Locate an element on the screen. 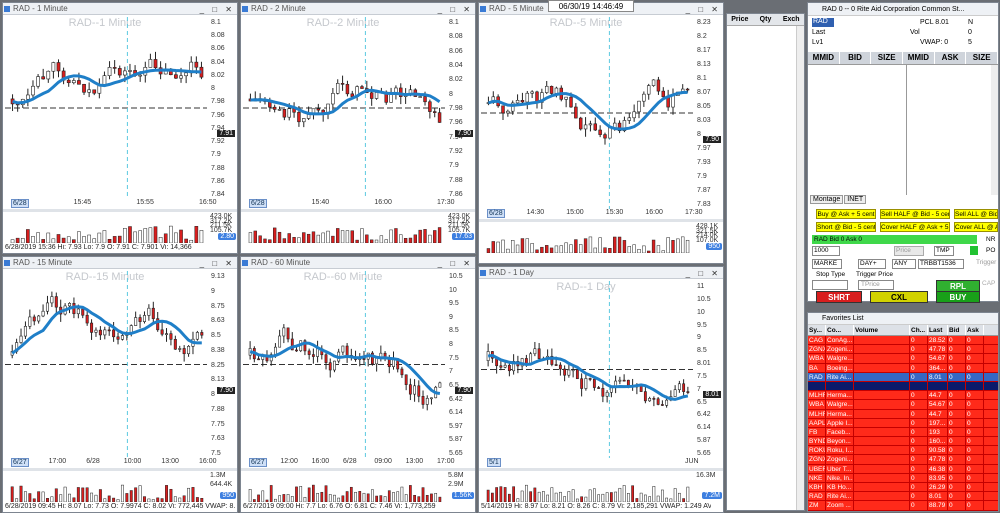 The width and height of the screenshot is (1000, 513). favorites-row: WBA Walgre... 0 54.67 0 0 is located at coordinates (903, 405).